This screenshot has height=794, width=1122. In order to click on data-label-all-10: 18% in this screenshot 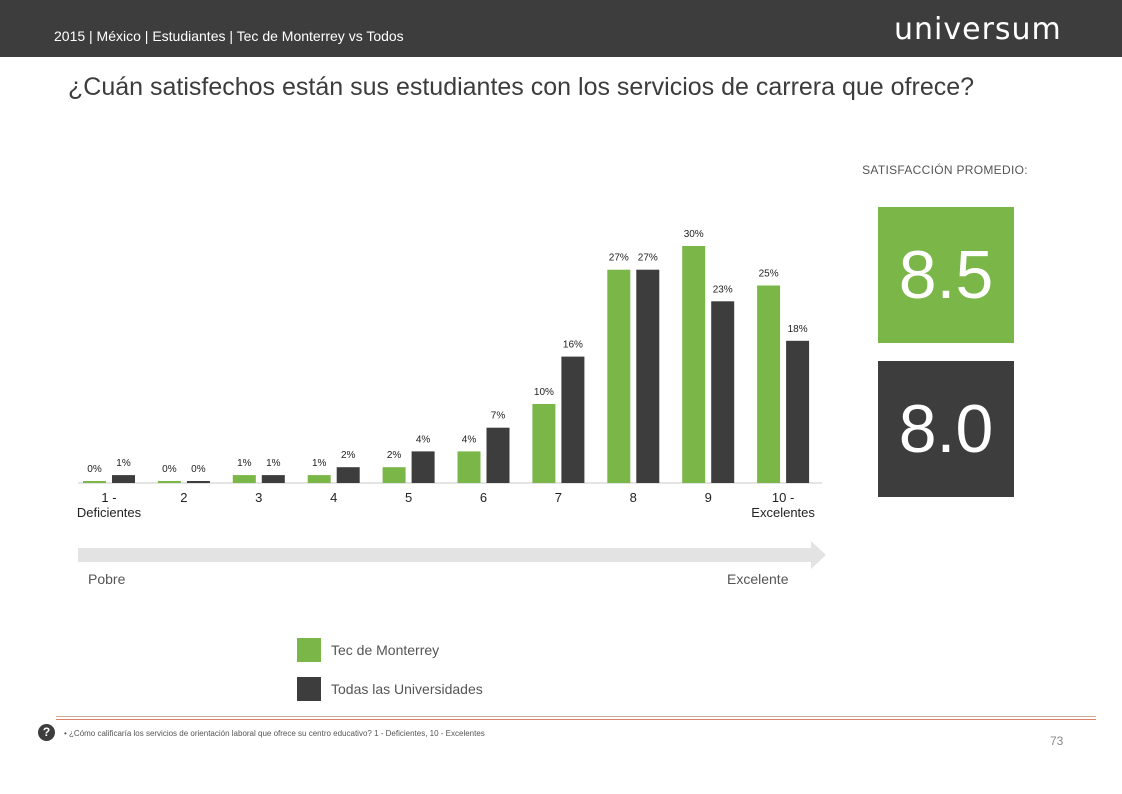, I will do `click(798, 329)`.